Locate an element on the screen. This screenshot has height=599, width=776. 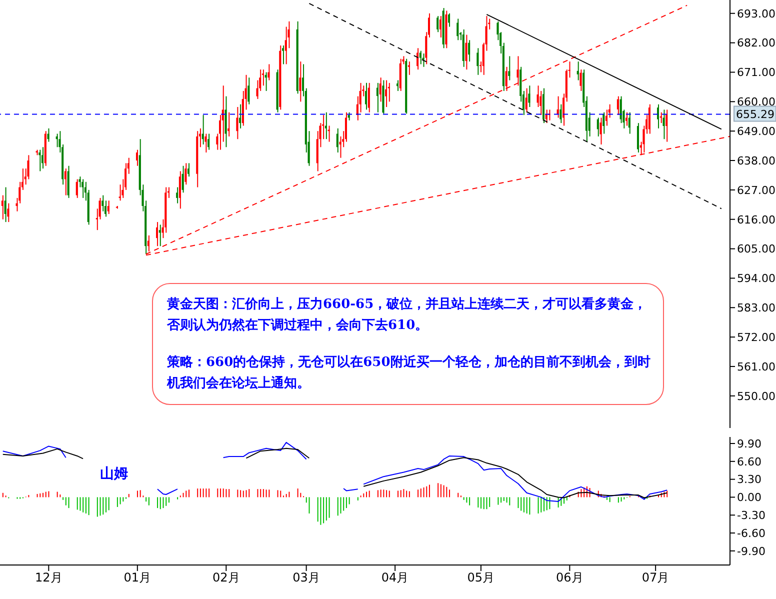
y-tick-label: -6.60 is located at coordinates (751, 533).